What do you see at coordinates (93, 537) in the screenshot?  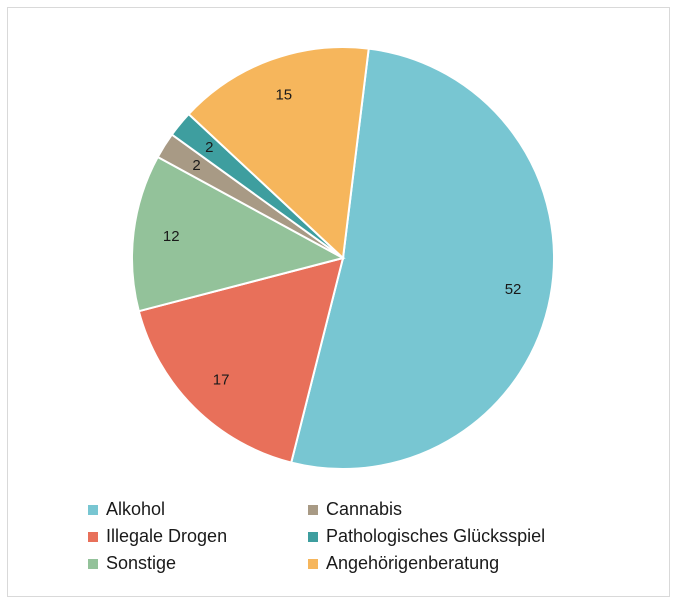 I see `legend-swatch-illegale-drogen` at bounding box center [93, 537].